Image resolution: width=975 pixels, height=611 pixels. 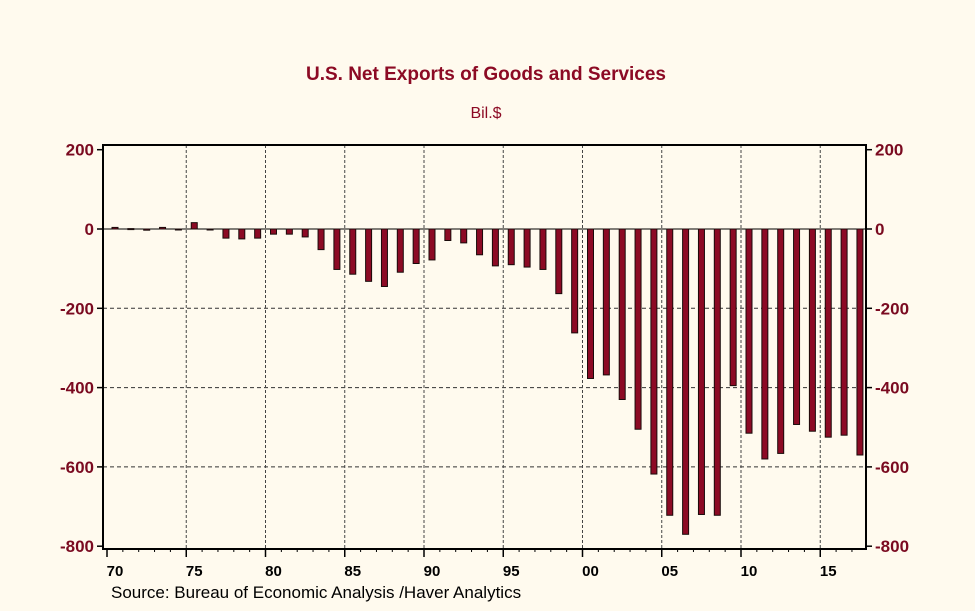 I want to click on ytick-label-left: 200, so click(x=80, y=150).